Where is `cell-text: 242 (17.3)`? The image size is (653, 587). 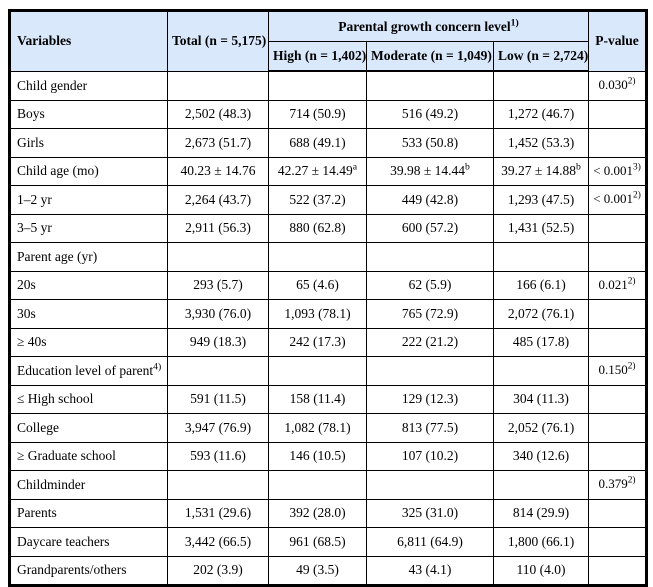 cell-text: 242 (17.3) is located at coordinates (317, 342).